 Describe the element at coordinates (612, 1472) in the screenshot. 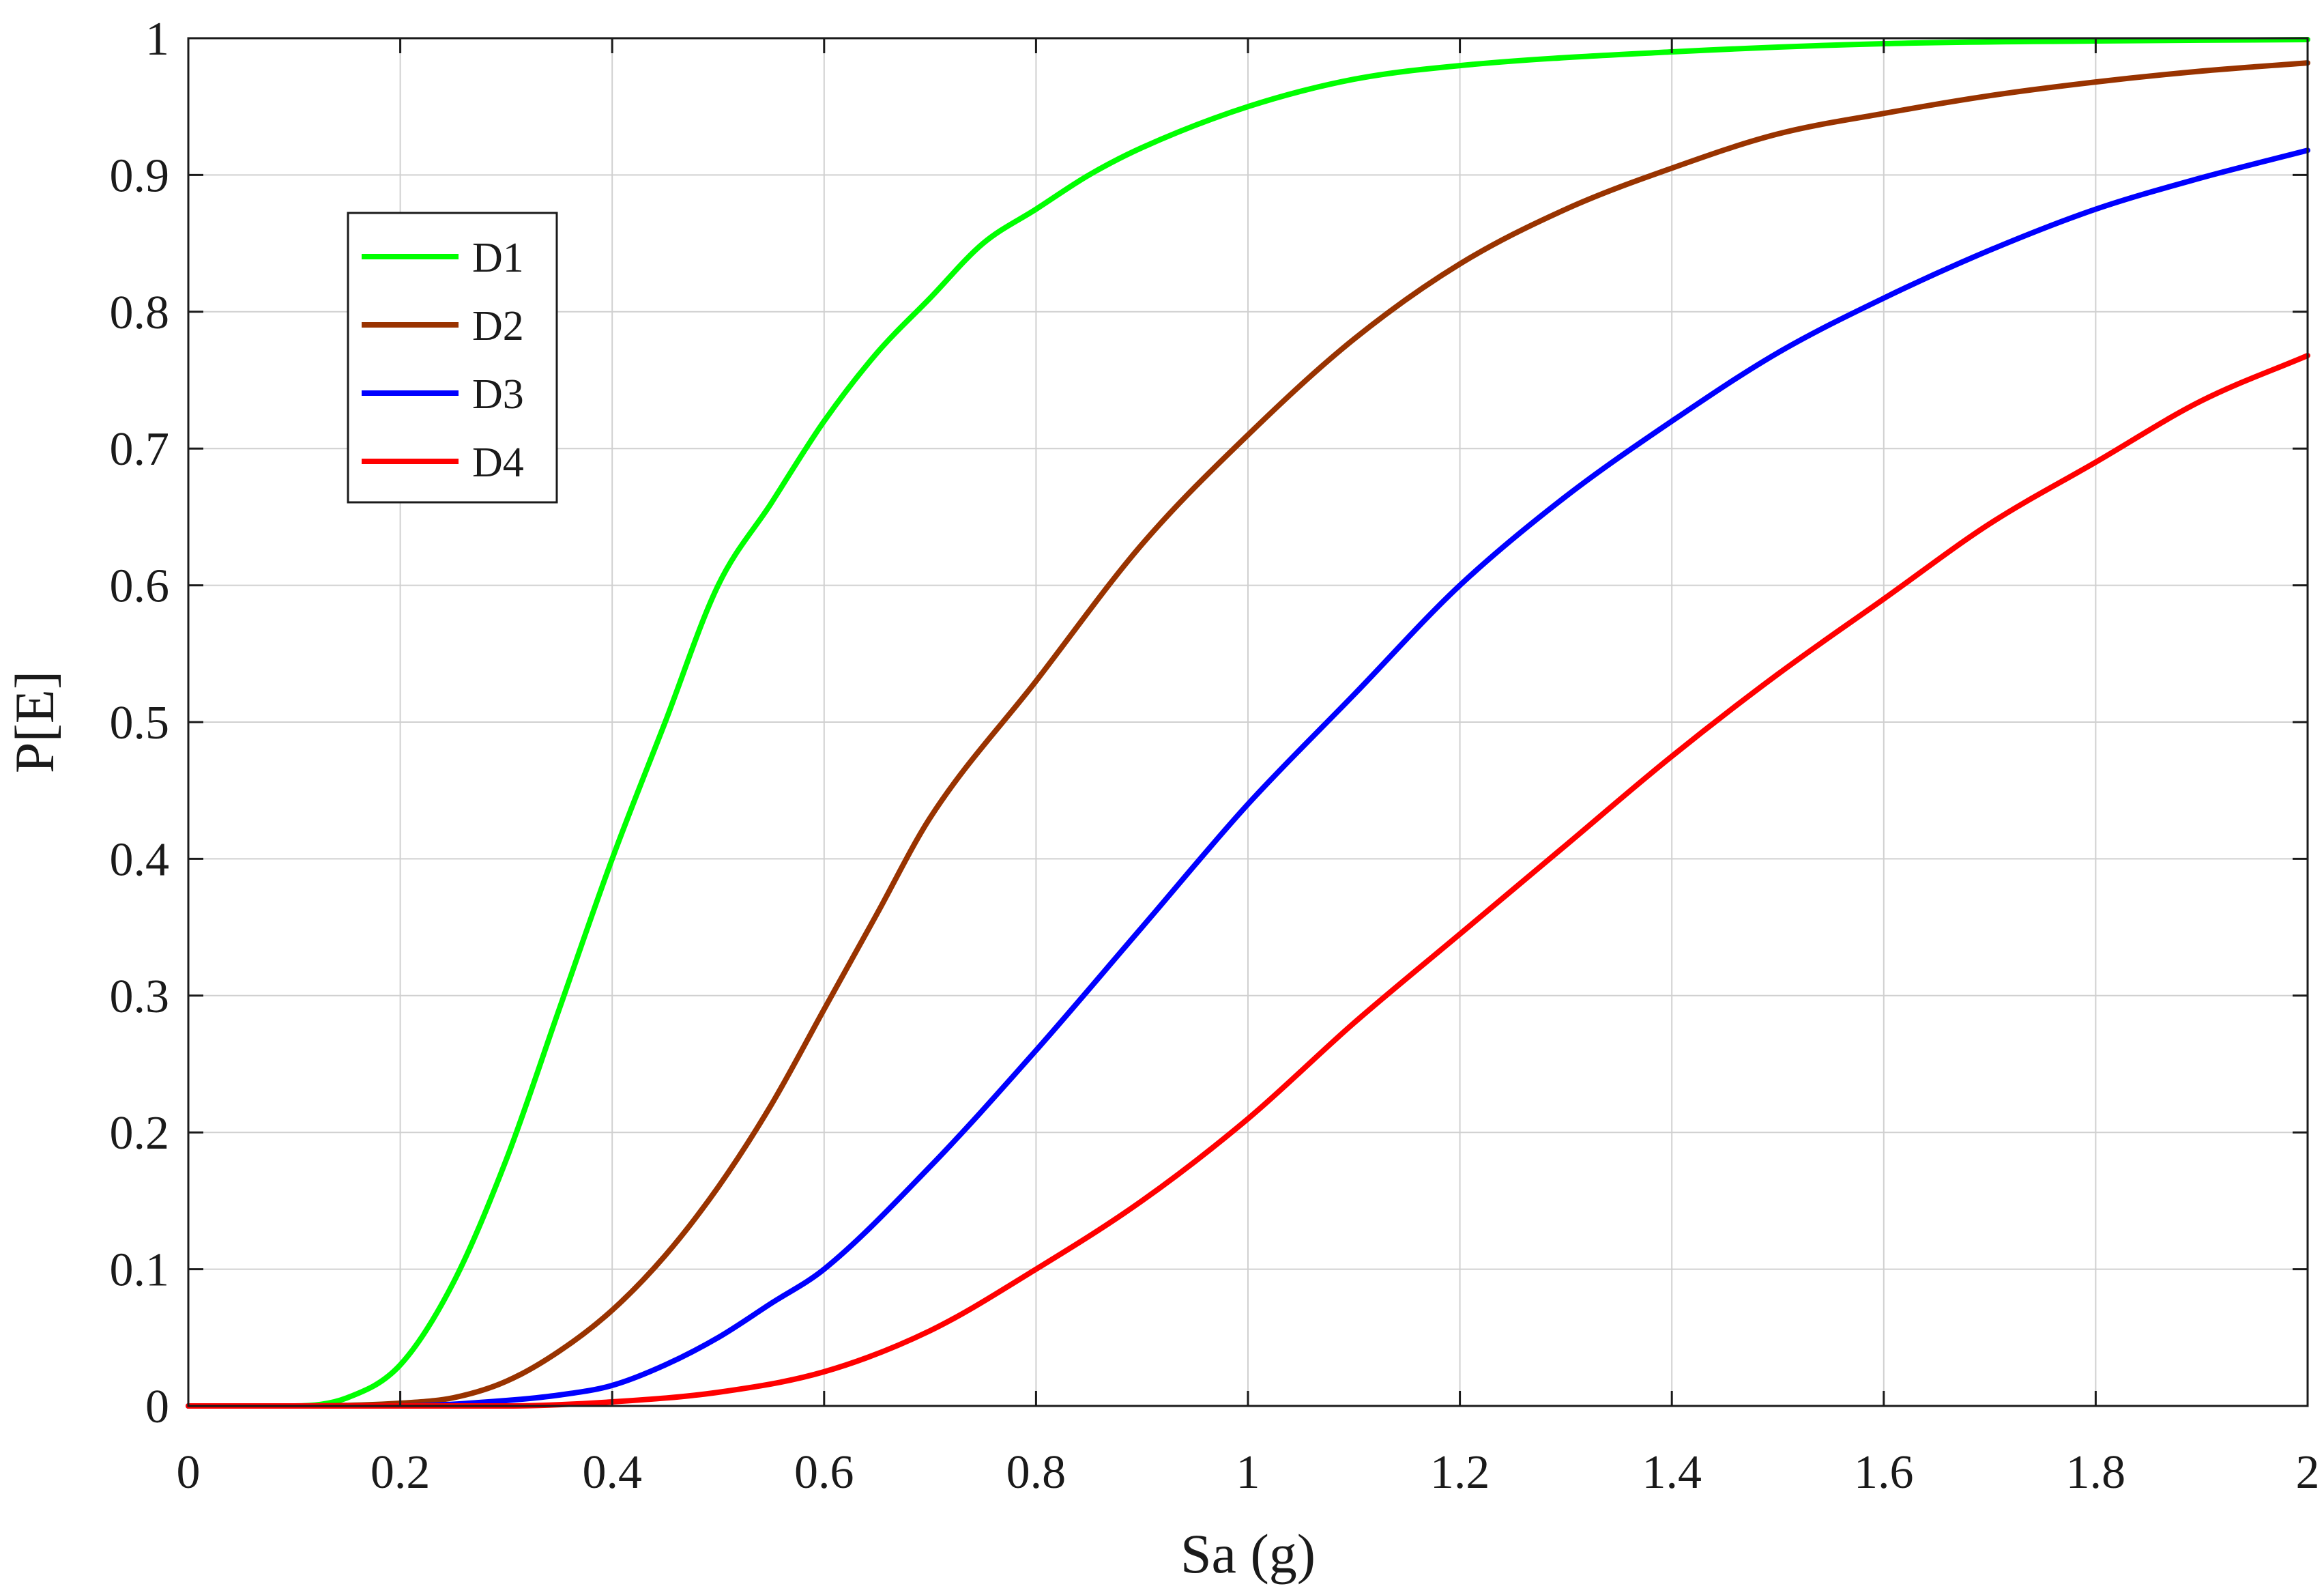

I see `x-tick-label: 0.4` at that location.